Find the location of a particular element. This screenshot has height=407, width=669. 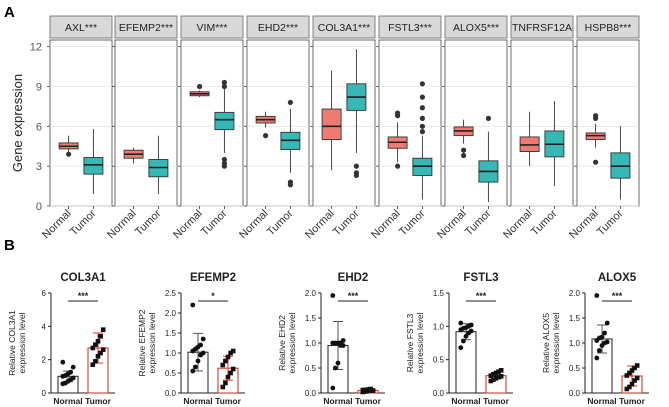

facet-title: ALOX5*** is located at coordinates (476, 28).